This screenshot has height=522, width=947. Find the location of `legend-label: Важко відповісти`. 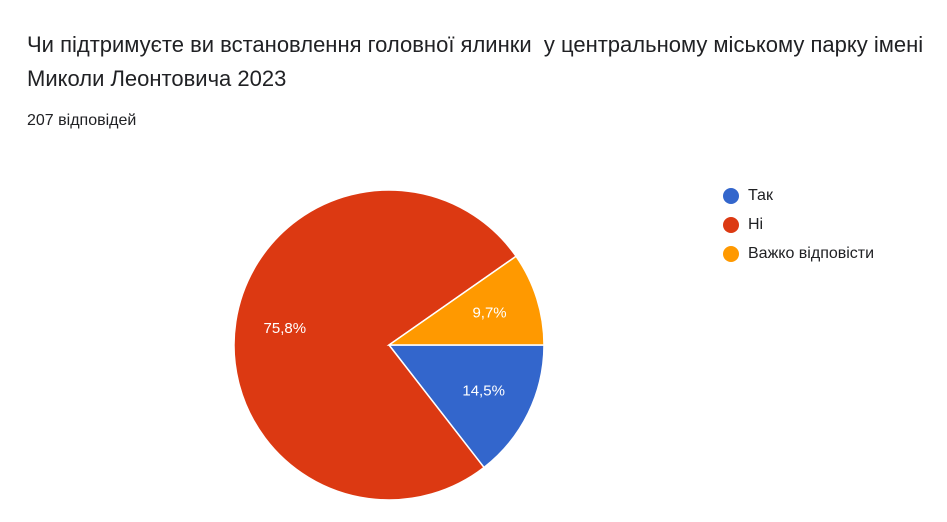

legend-label: Важко відповісти is located at coordinates (811, 253).